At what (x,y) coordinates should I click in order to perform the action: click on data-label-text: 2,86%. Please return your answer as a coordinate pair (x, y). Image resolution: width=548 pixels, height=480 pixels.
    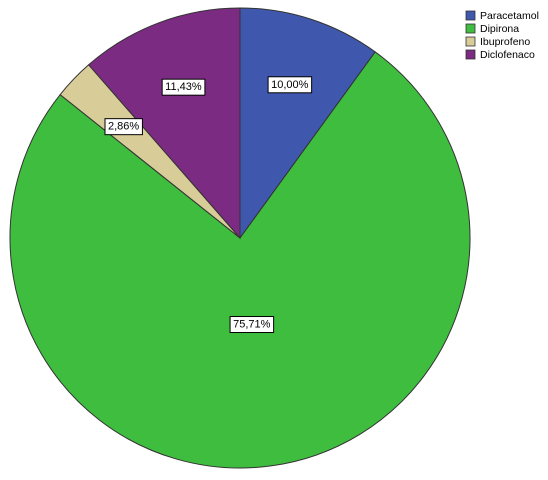
    Looking at the image, I should click on (123, 127).